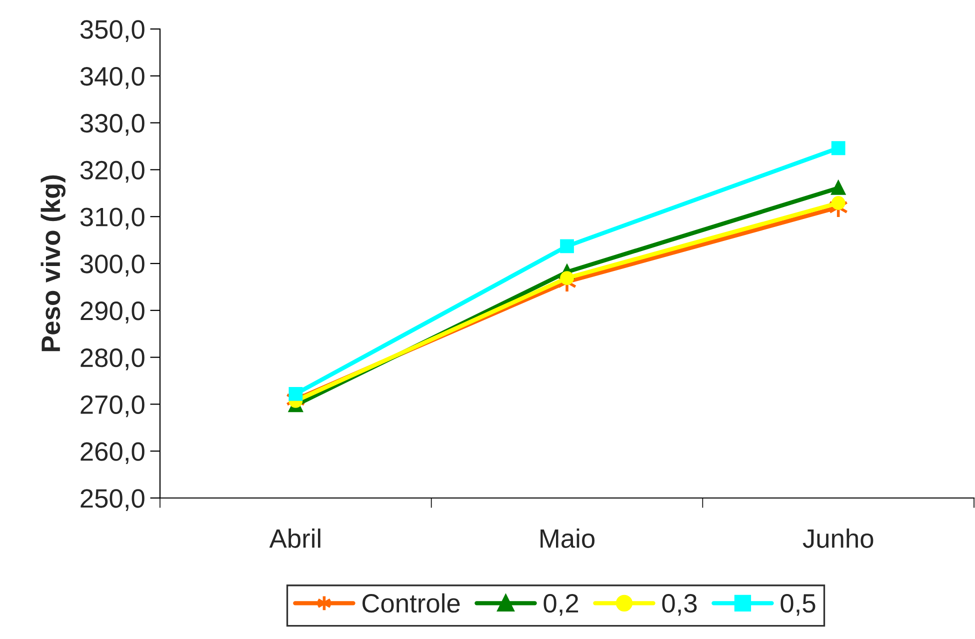 The width and height of the screenshot is (975, 639). I want to click on y-tick-label: 290,0, so click(112, 313).